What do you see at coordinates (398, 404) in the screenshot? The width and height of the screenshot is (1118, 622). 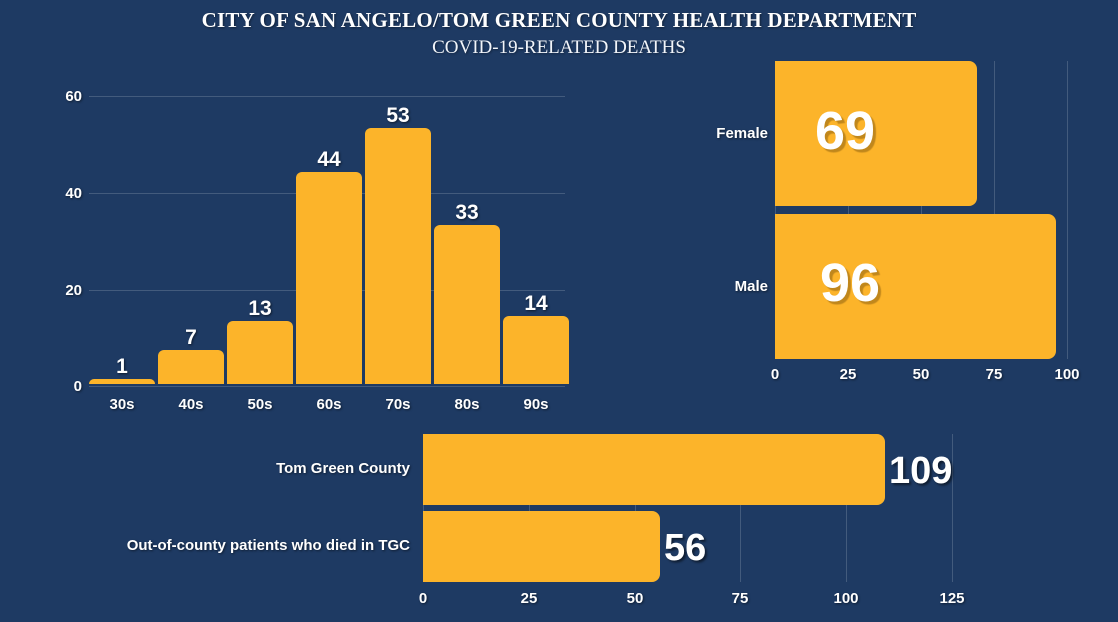 I see `x-category-70s: 70s` at bounding box center [398, 404].